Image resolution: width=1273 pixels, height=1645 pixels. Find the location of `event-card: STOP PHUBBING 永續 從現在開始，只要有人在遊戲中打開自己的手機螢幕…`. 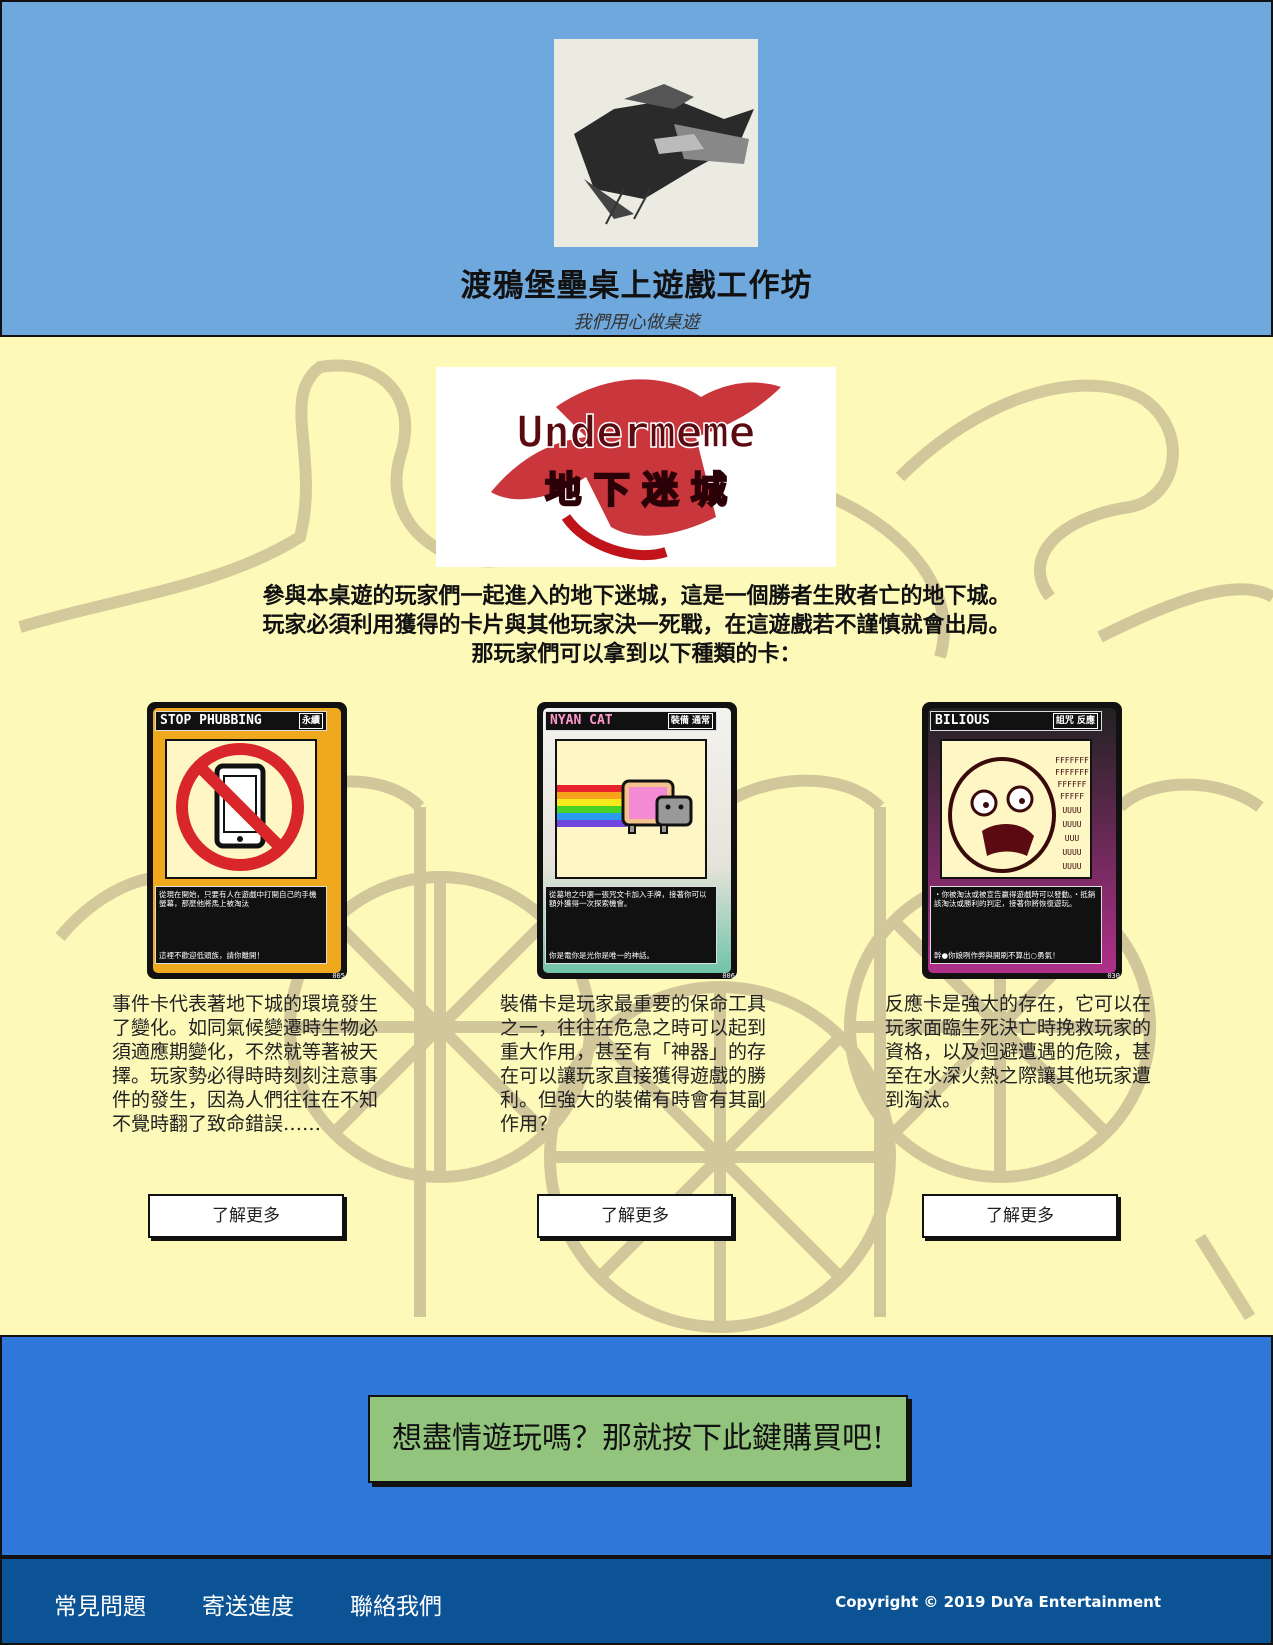

event-card: STOP PHUBBING 永續 從現在開始，只要有人在遊戲中打開自己的手機螢幕… is located at coordinates (247, 841).